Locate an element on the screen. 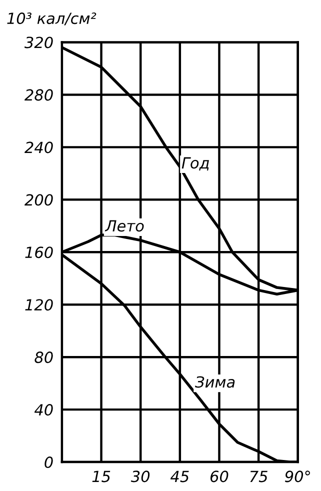 This screenshot has width=321, height=491. annotation: Год is located at coordinates (195, 164).